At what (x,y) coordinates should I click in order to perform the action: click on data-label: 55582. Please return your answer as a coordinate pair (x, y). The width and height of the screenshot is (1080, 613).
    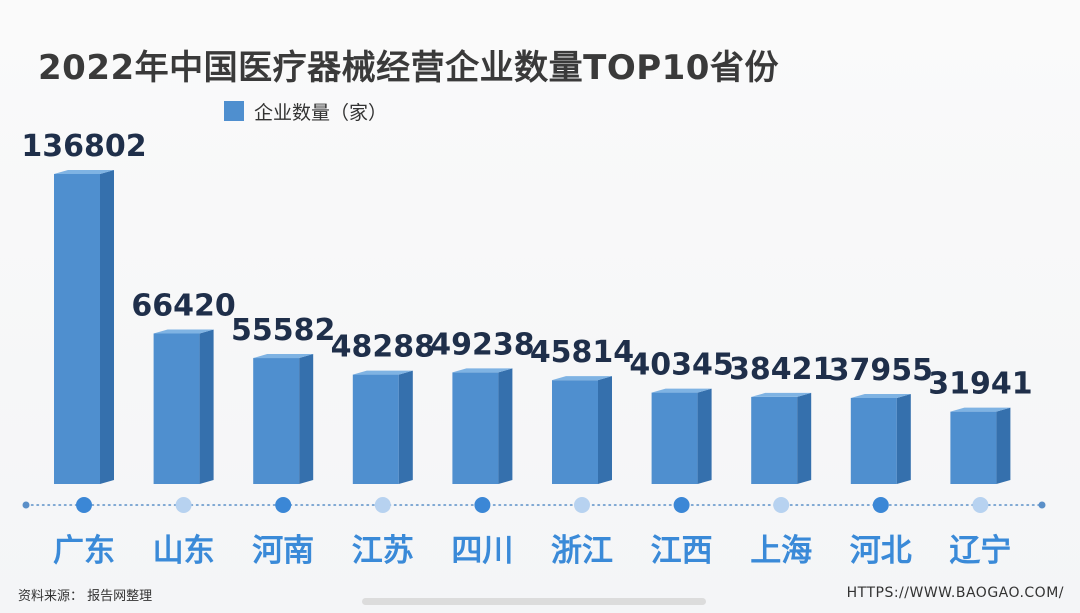
    Looking at the image, I should click on (283, 330).